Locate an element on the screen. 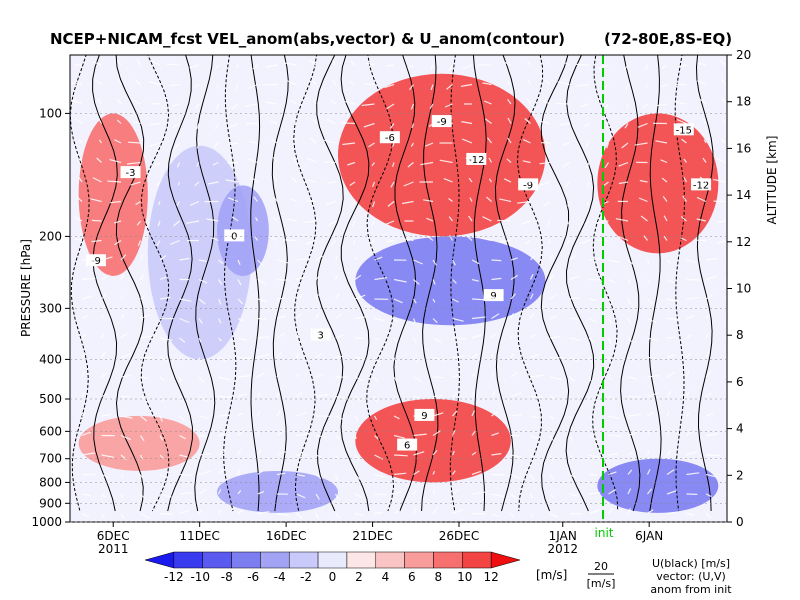 Image resolution: width=800 pixels, height=600 pixels. contour-label: -9 is located at coordinates (528, 185).